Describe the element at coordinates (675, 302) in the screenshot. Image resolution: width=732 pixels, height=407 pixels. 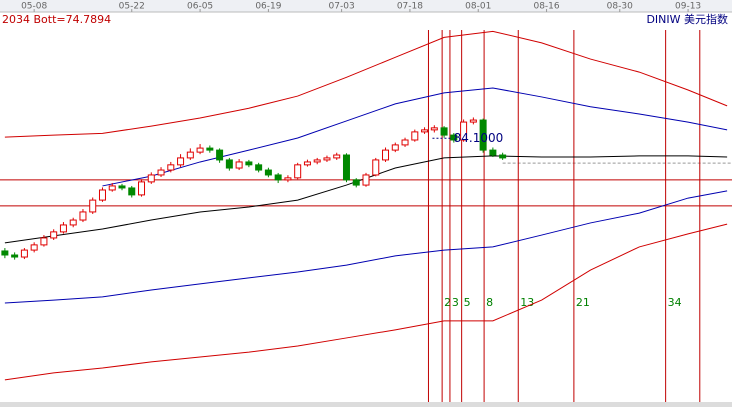
I see `fib-label: 34` at that location.